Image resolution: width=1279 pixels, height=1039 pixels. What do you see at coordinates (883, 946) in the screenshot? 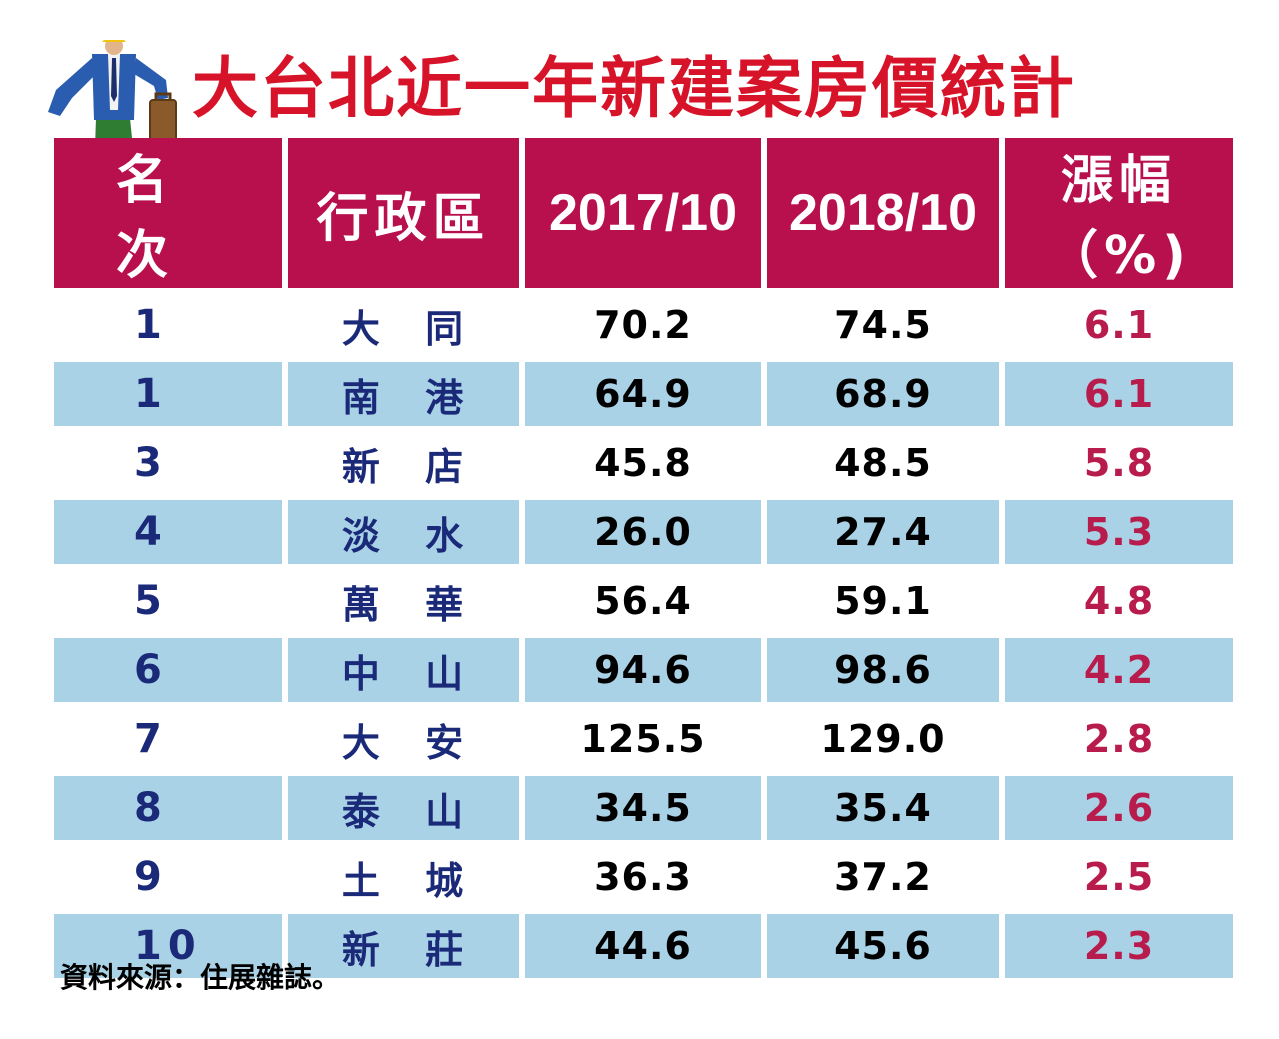
I see `value-2018-cell: 45.6` at bounding box center [883, 946].